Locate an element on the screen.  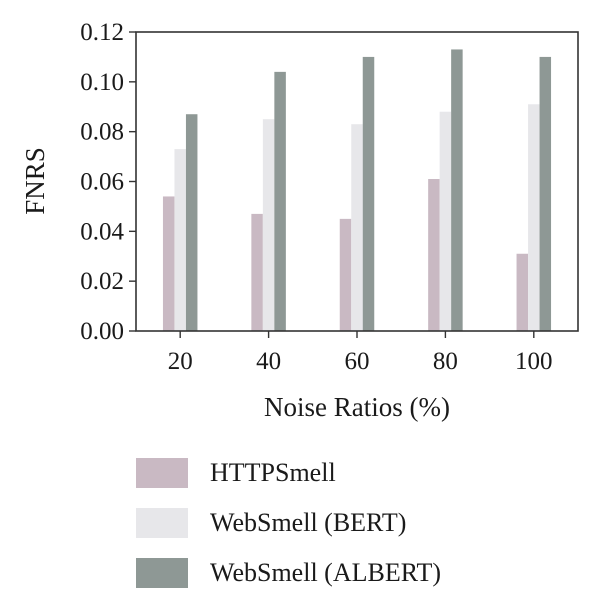
legend-swatch-httpsmell is located at coordinates (162, 473).